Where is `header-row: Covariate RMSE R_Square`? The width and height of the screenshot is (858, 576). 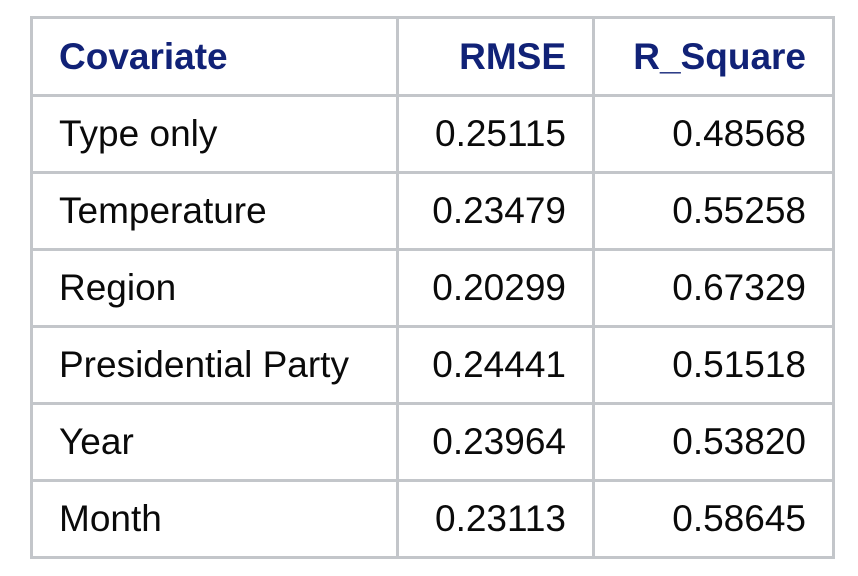
header-row: Covariate RMSE R_Square is located at coordinates (432, 56).